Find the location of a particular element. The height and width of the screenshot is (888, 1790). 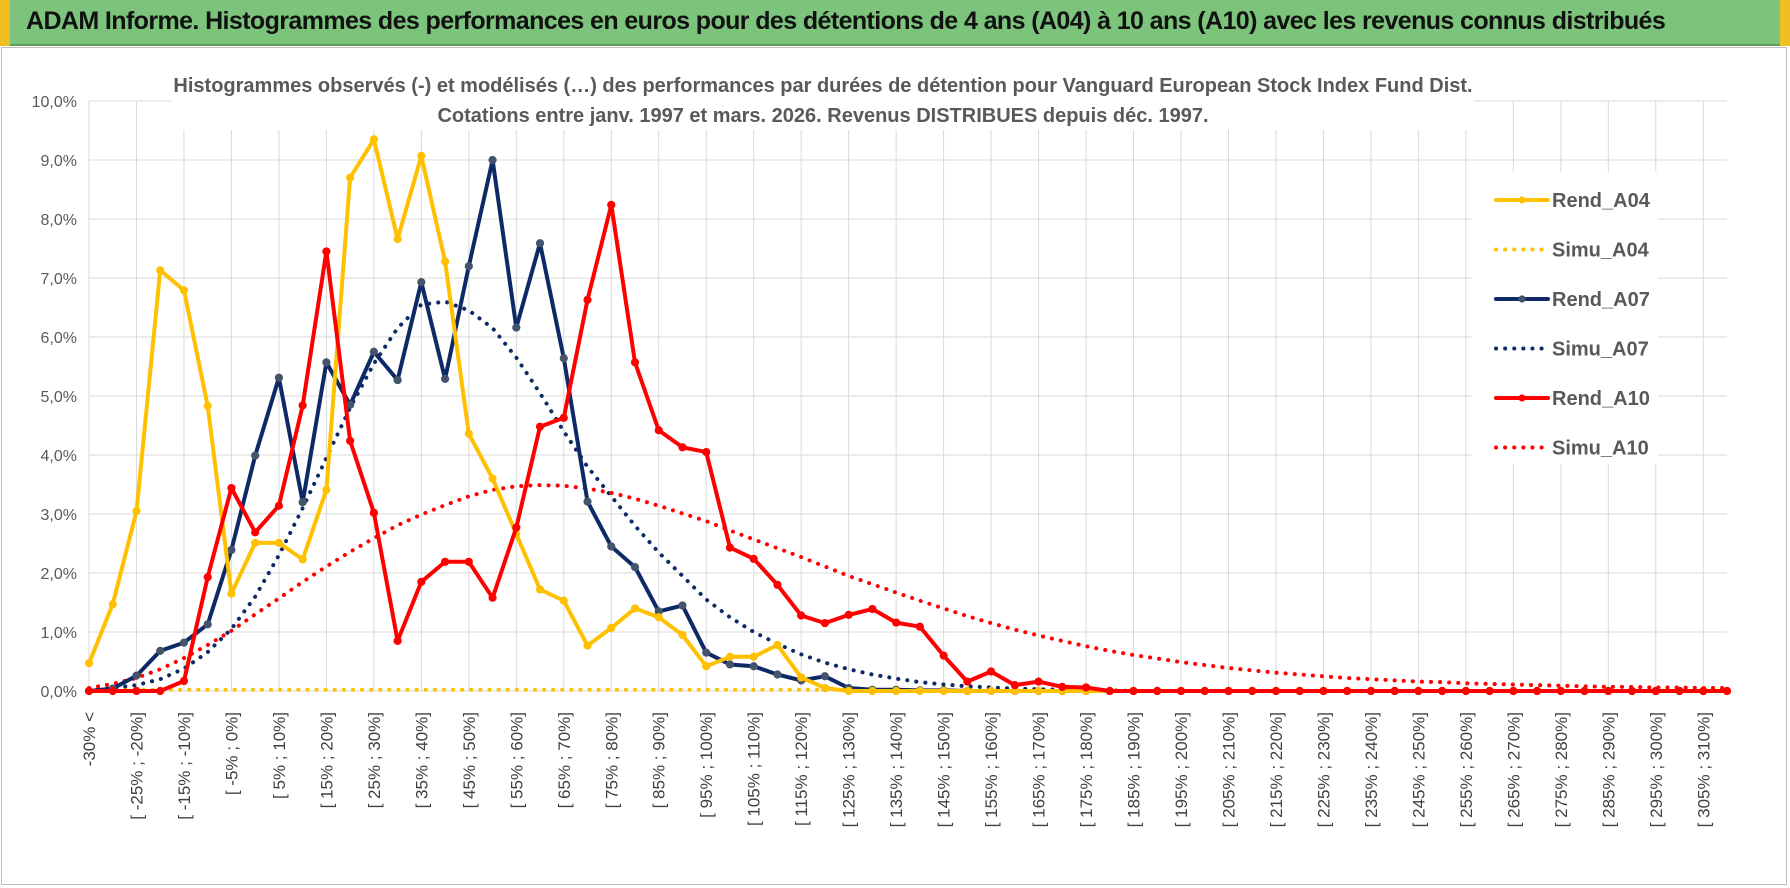

legend-item-simu_a07: Simu_A07 is located at coordinates (1571, 350).